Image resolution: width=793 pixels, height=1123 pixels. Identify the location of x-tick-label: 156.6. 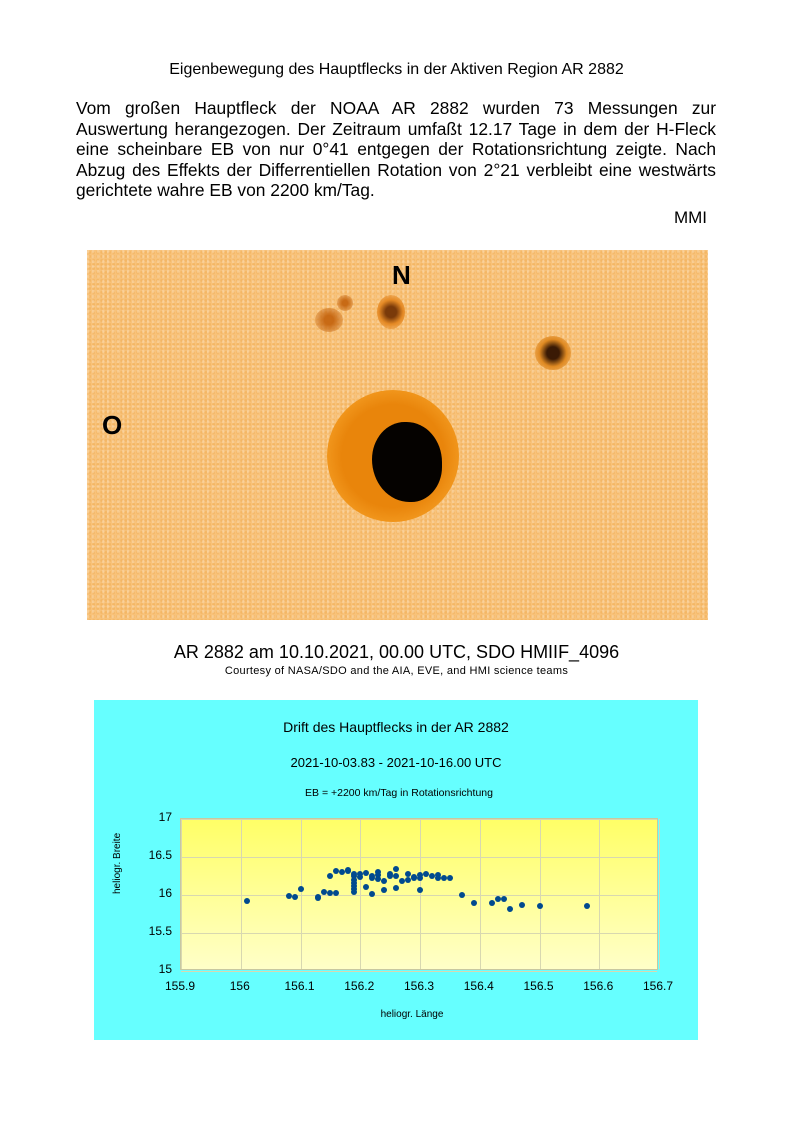
(598, 986).